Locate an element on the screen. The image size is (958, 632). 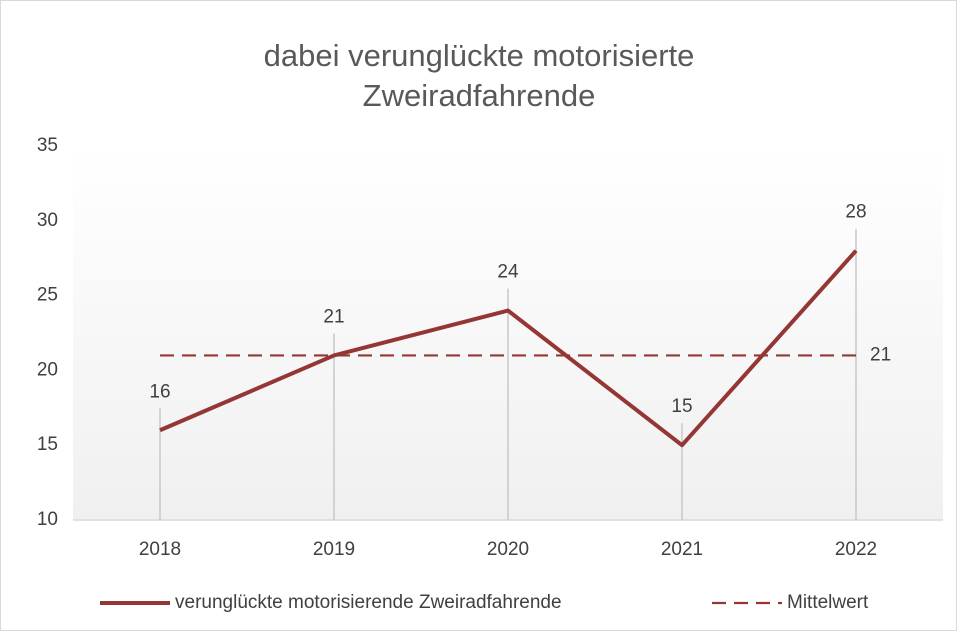
data-label: 16 is located at coordinates (159, 391).